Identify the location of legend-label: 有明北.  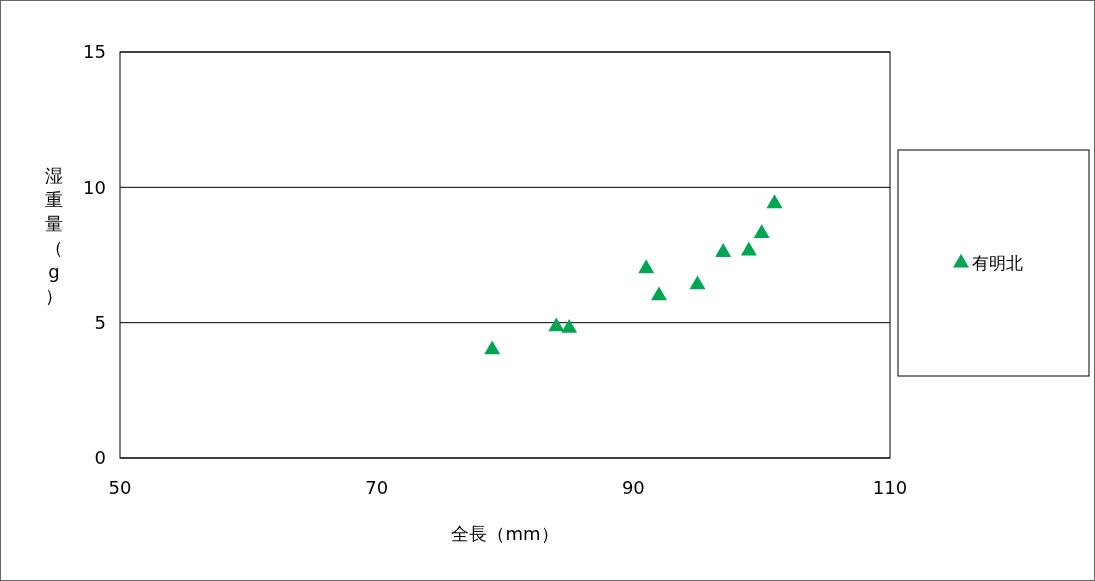
(997, 262).